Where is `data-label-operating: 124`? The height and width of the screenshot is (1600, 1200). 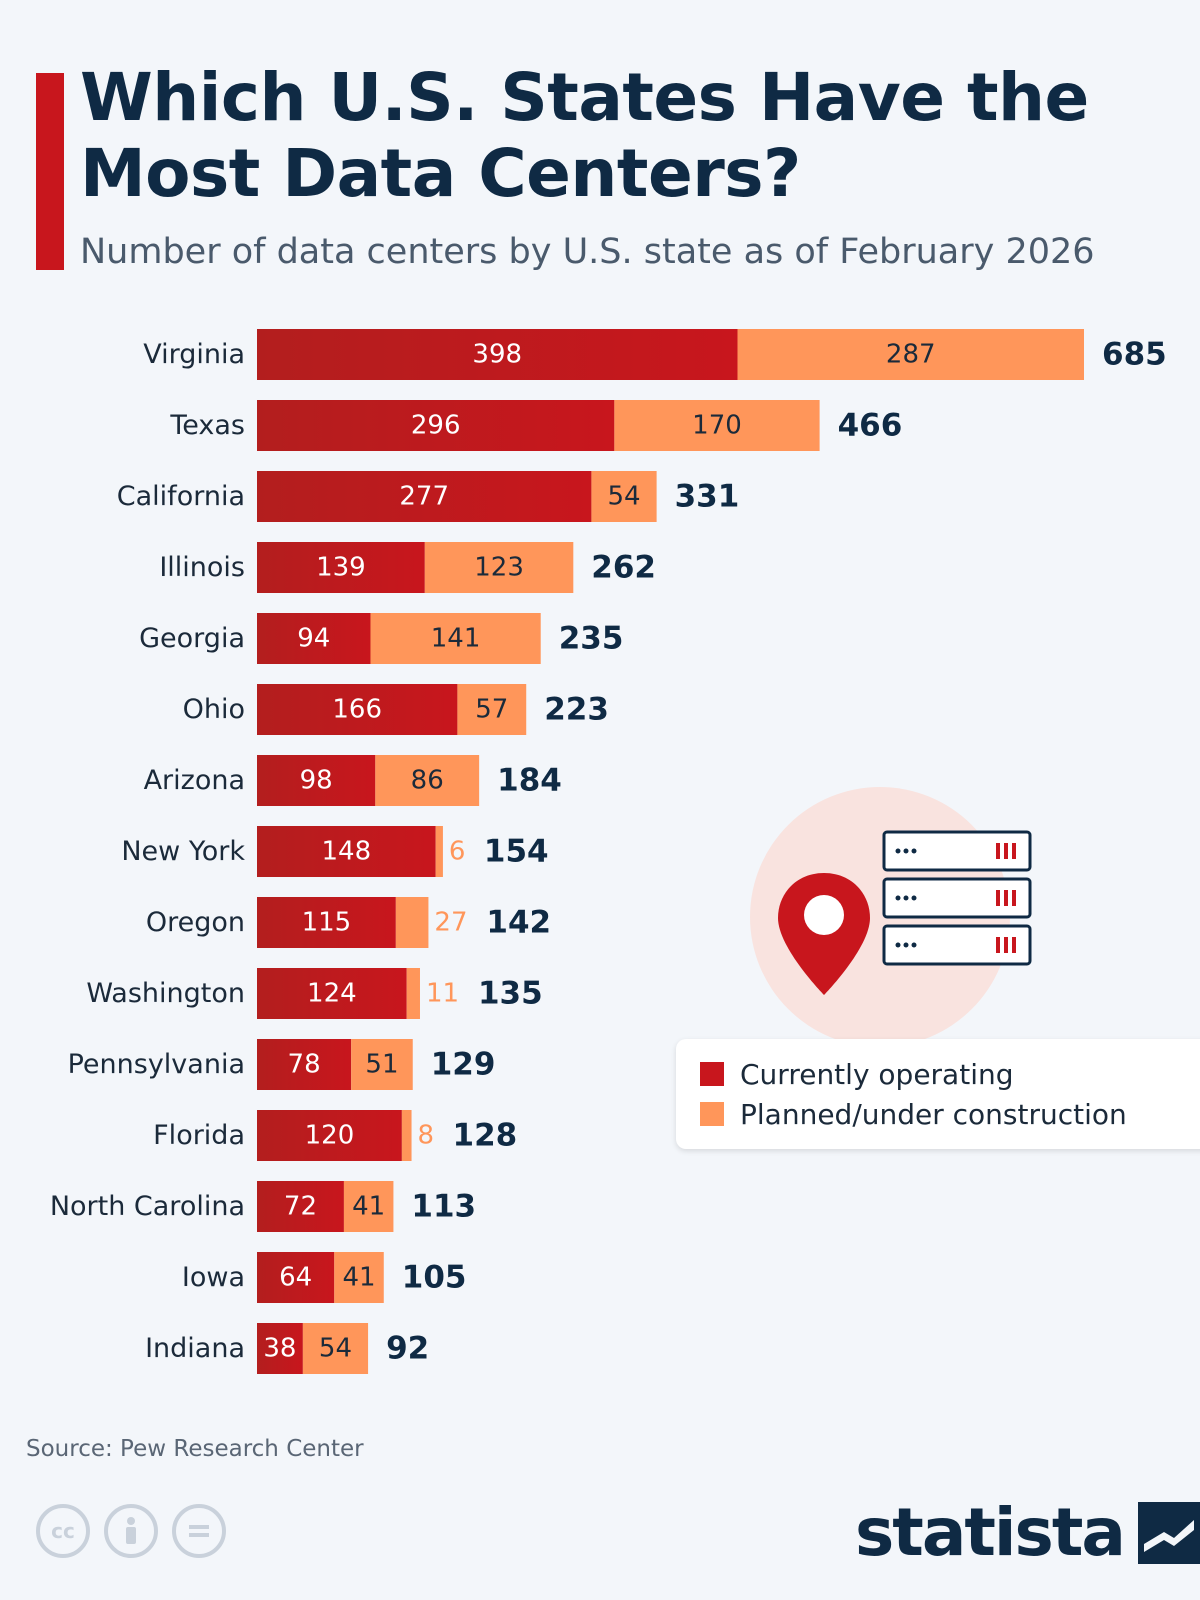 data-label-operating: 124 is located at coordinates (332, 994).